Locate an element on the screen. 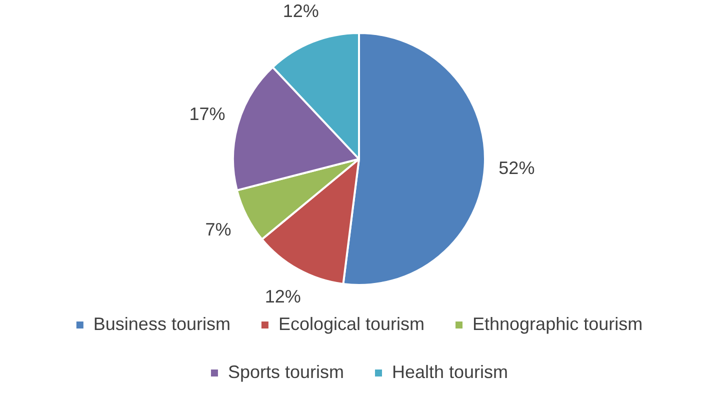 Image resolution: width=718 pixels, height=412 pixels. legend-label: Health tourism is located at coordinates (450, 372).